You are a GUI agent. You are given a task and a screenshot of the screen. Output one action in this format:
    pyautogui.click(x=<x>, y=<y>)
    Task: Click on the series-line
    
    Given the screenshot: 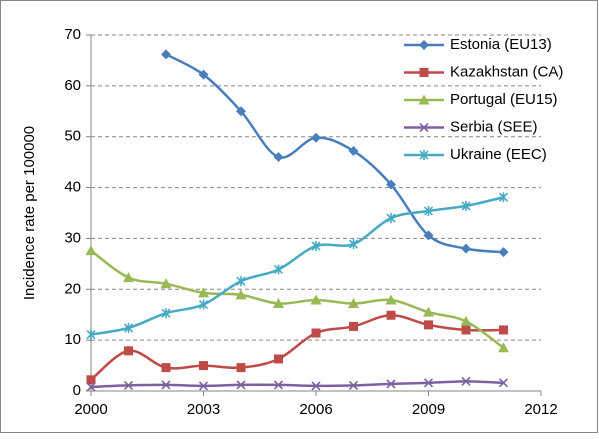 What is the action you would take?
    pyautogui.click(x=297, y=384)
    